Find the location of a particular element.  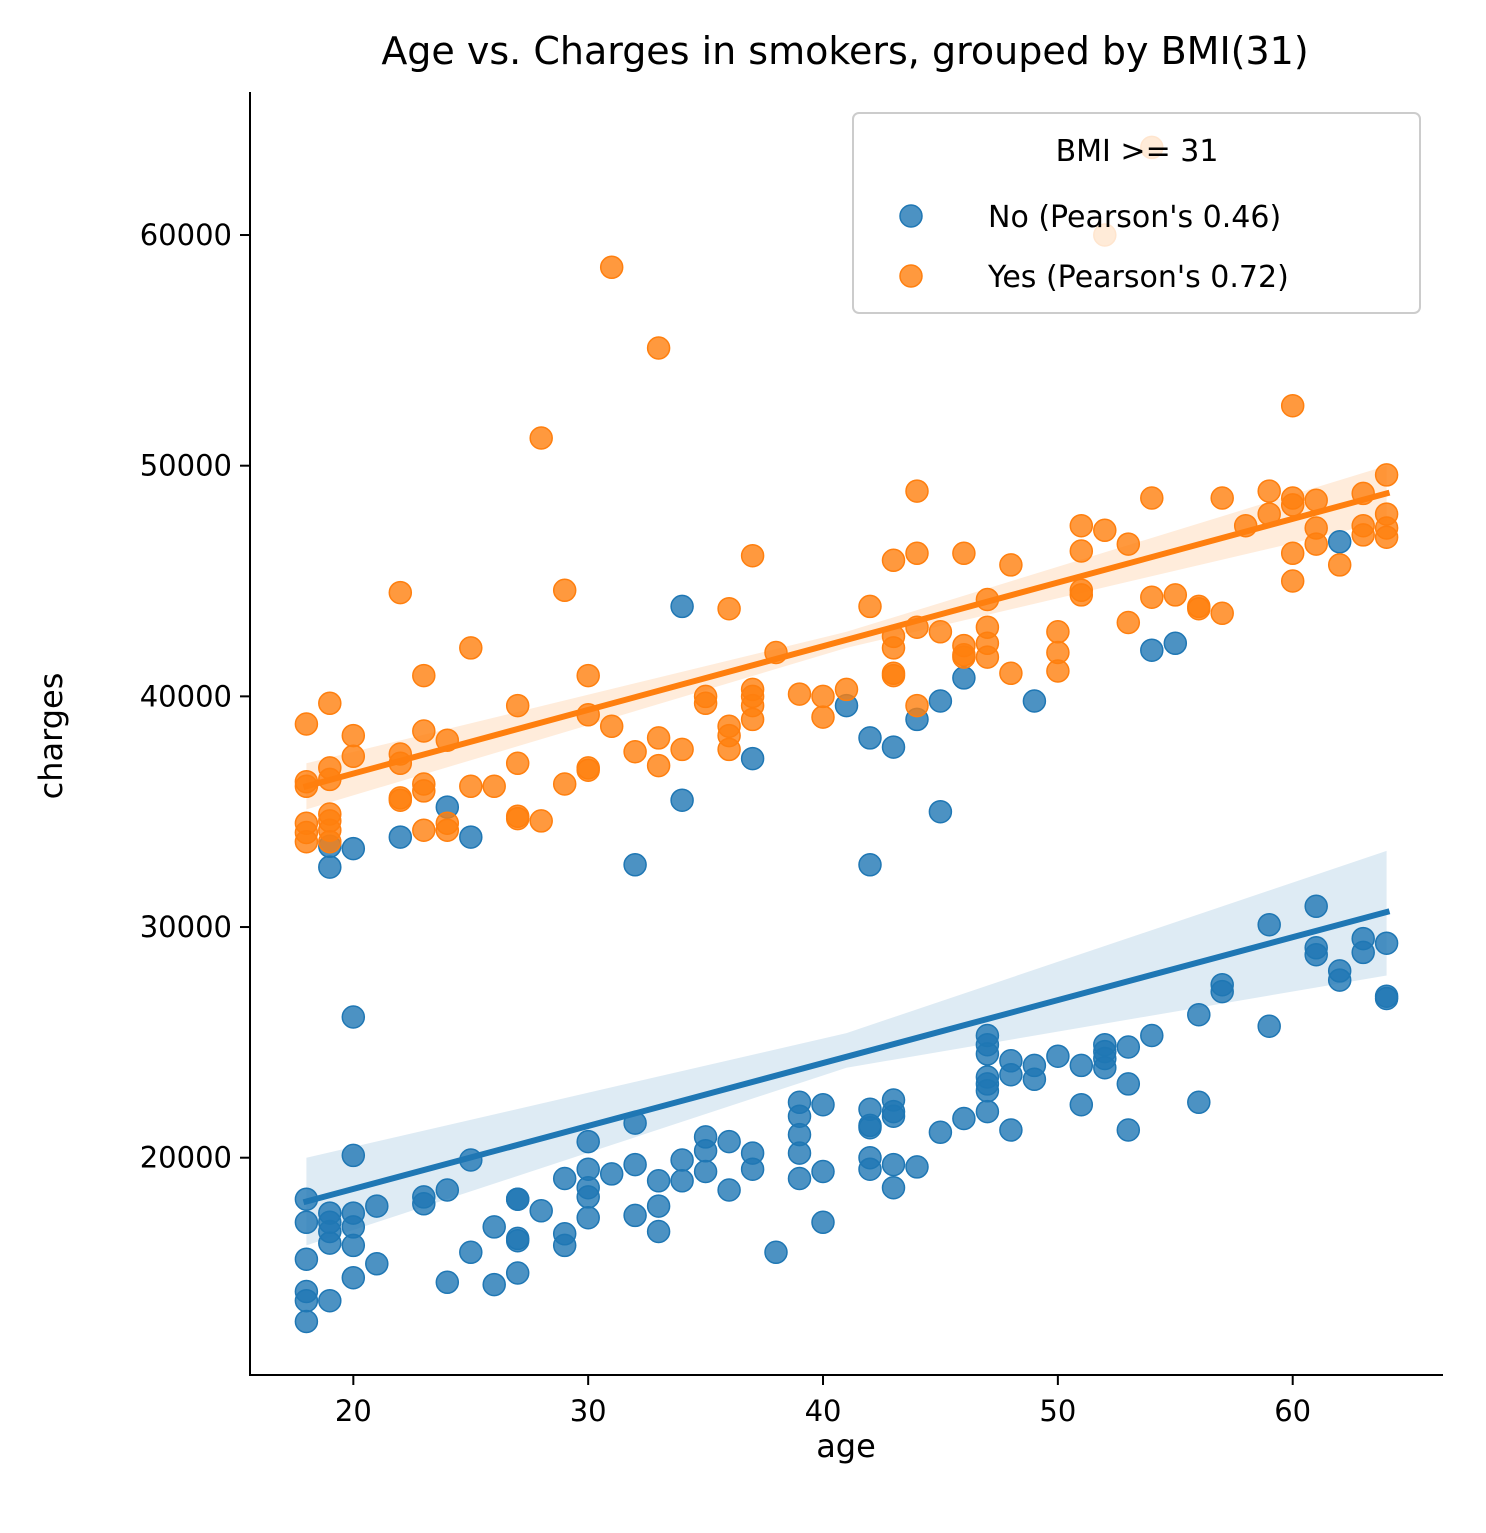

y-axis-label: charges is located at coordinates (51, 736).